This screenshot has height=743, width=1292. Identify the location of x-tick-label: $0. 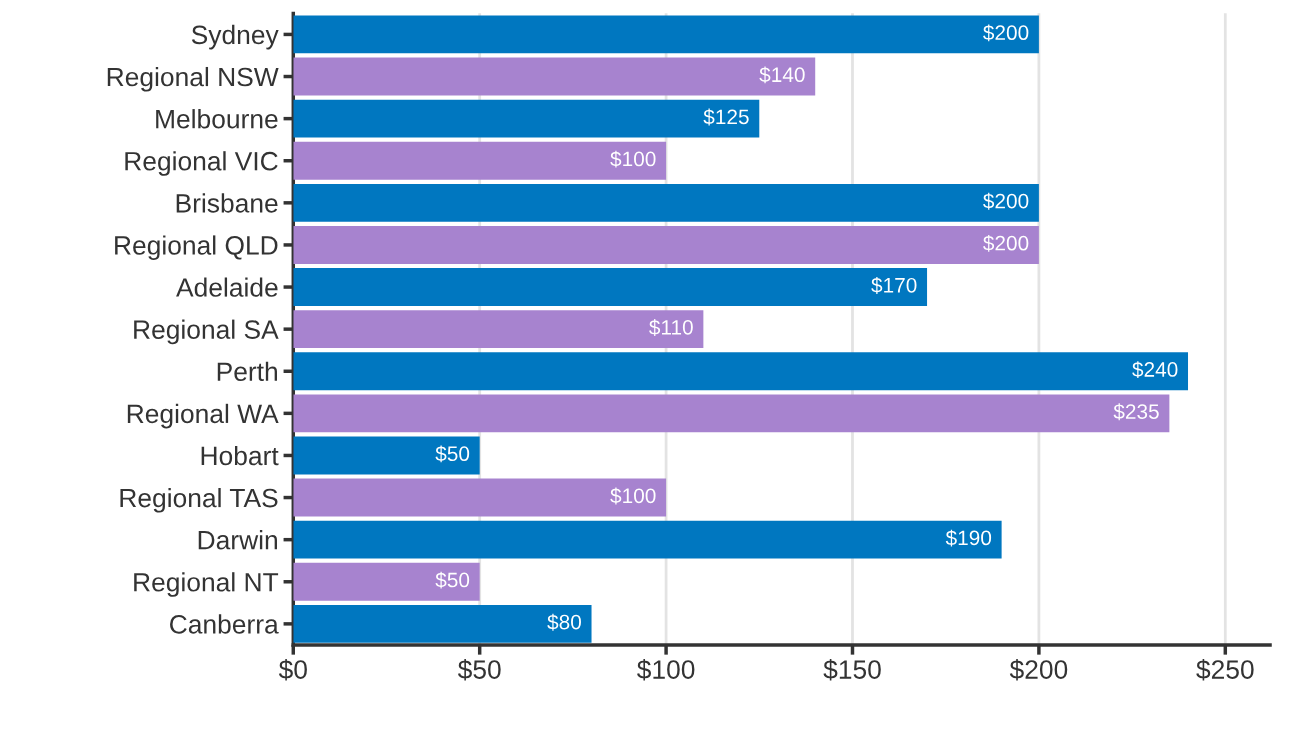
(292, 670).